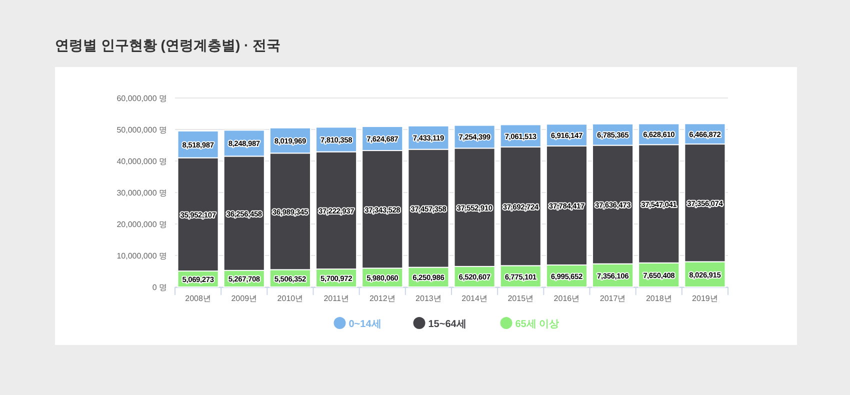 The height and width of the screenshot is (395, 850). I want to click on x-tick-label: 2014년, so click(475, 298).